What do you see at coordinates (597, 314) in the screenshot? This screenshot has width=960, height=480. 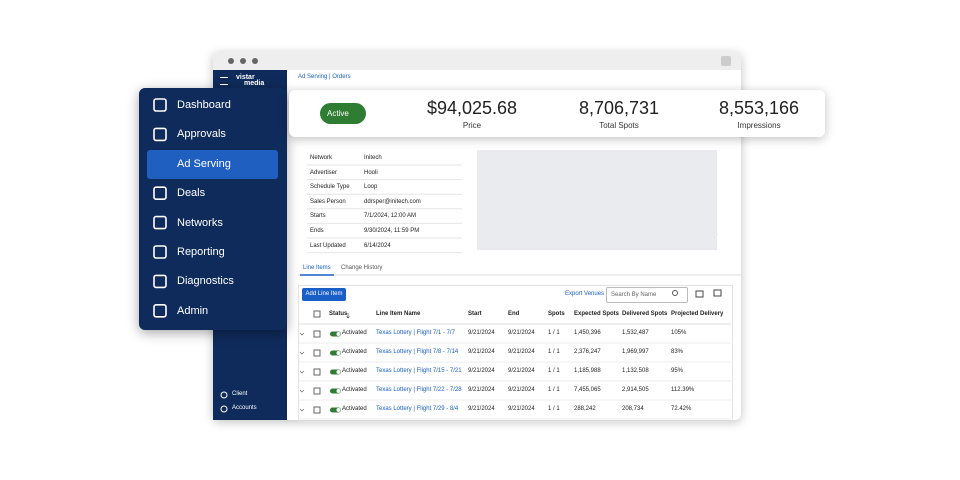 I see `table-header: Expected Spots` at bounding box center [597, 314].